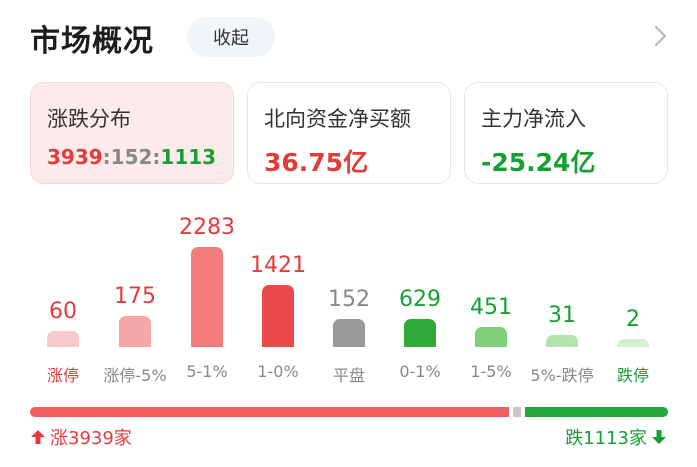 Image resolution: width=697 pixels, height=467 pixels. I want to click on category-label: 涨停, so click(62, 375).